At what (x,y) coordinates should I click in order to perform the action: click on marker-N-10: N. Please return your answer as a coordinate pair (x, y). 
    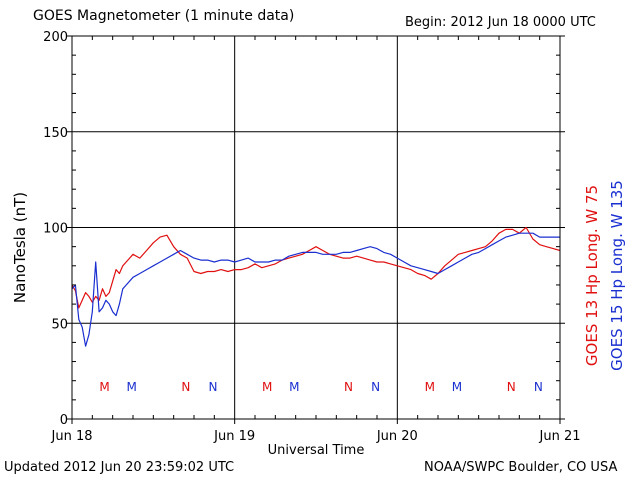
    Looking at the image, I should click on (511, 387).